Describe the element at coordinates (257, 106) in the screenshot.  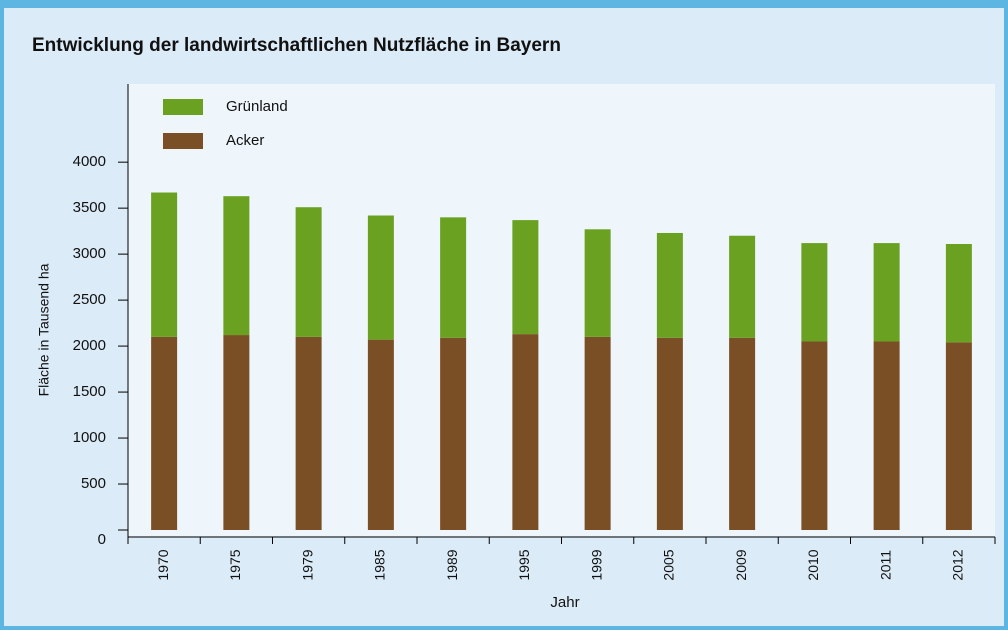
I see `legend-label: Grünland` at that location.